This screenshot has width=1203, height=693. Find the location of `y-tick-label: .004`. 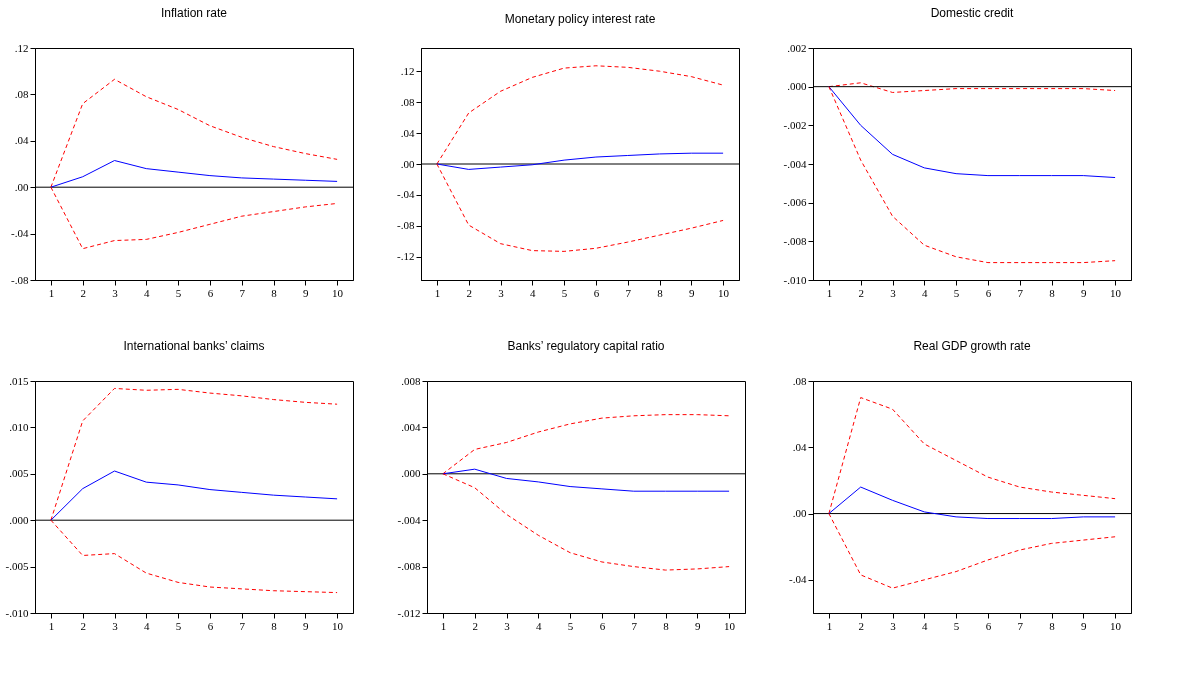

y-tick-label: .004 is located at coordinates (411, 426).